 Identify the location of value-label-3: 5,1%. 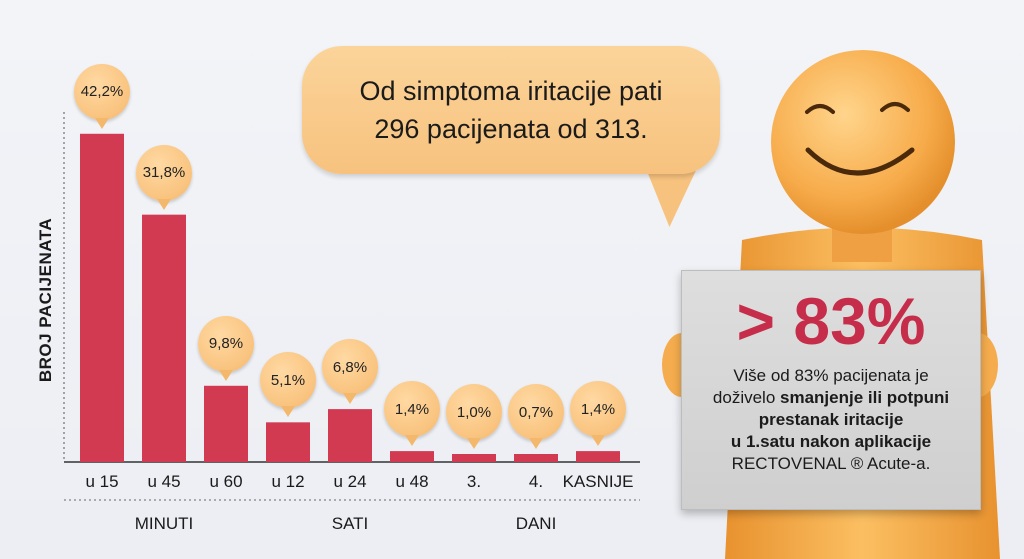
(288, 380).